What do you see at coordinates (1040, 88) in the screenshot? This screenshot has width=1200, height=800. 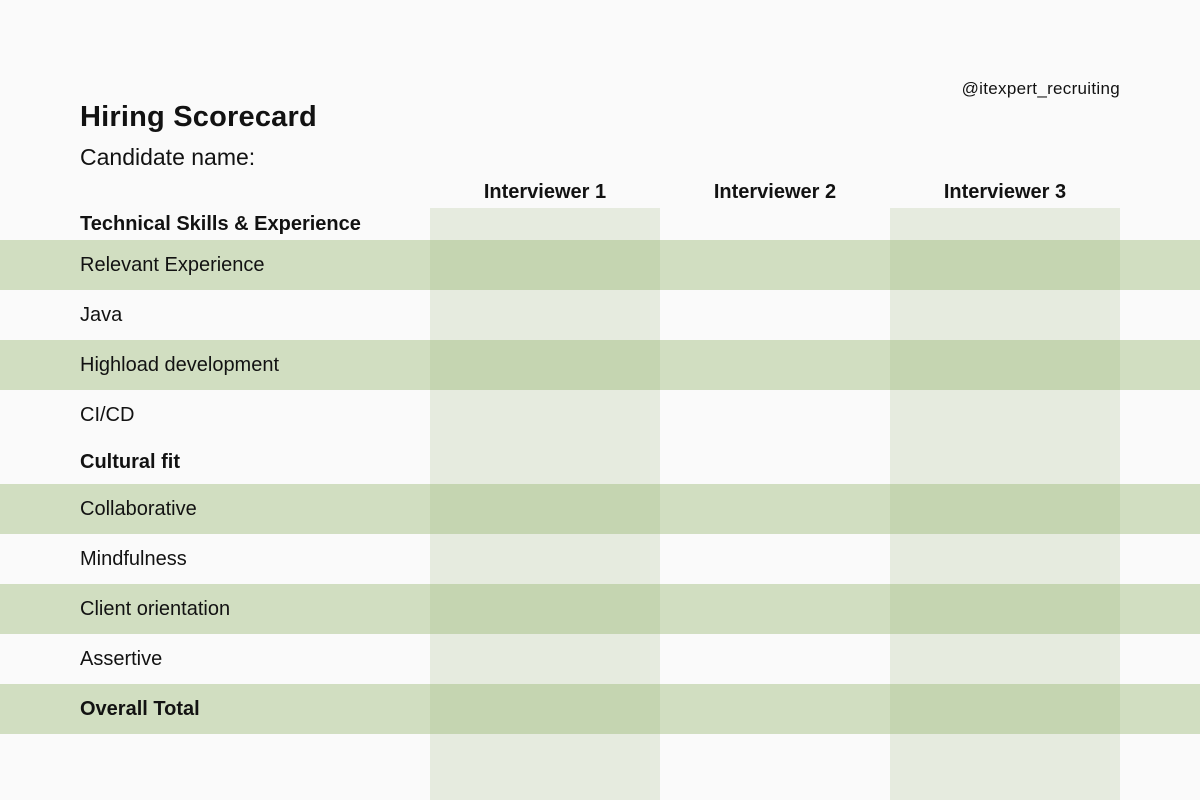 I see `brand-handle: @itexpert_recruiting` at bounding box center [1040, 88].